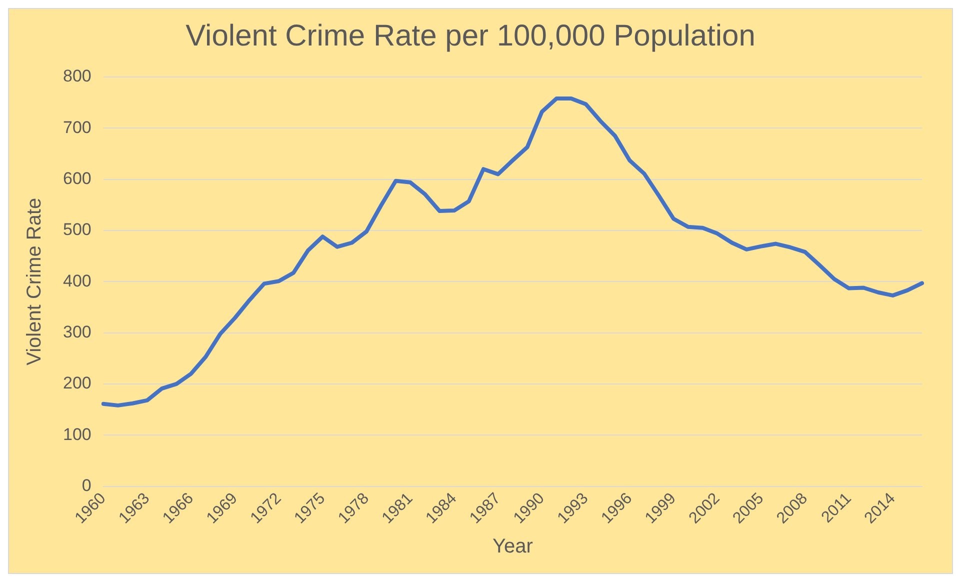 This screenshot has height=580, width=959. What do you see at coordinates (77, 230) in the screenshot?
I see `y-tick-label: 500` at bounding box center [77, 230].